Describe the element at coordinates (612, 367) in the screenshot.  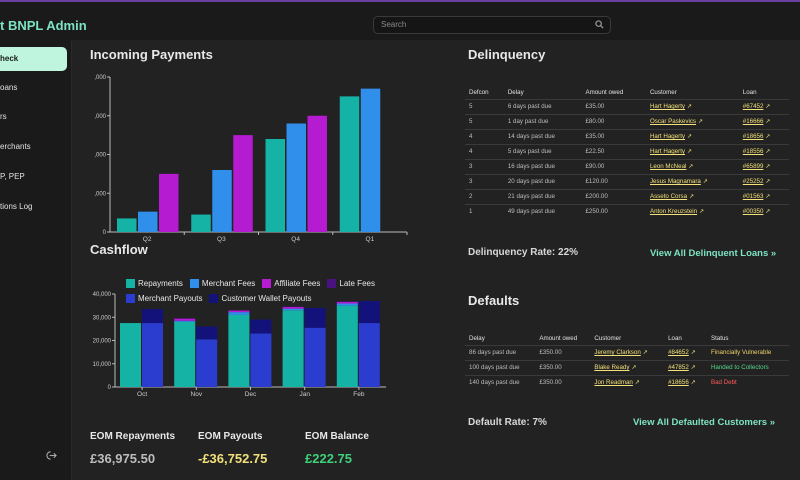
I see `customer-link: Blake Ready` at that location.